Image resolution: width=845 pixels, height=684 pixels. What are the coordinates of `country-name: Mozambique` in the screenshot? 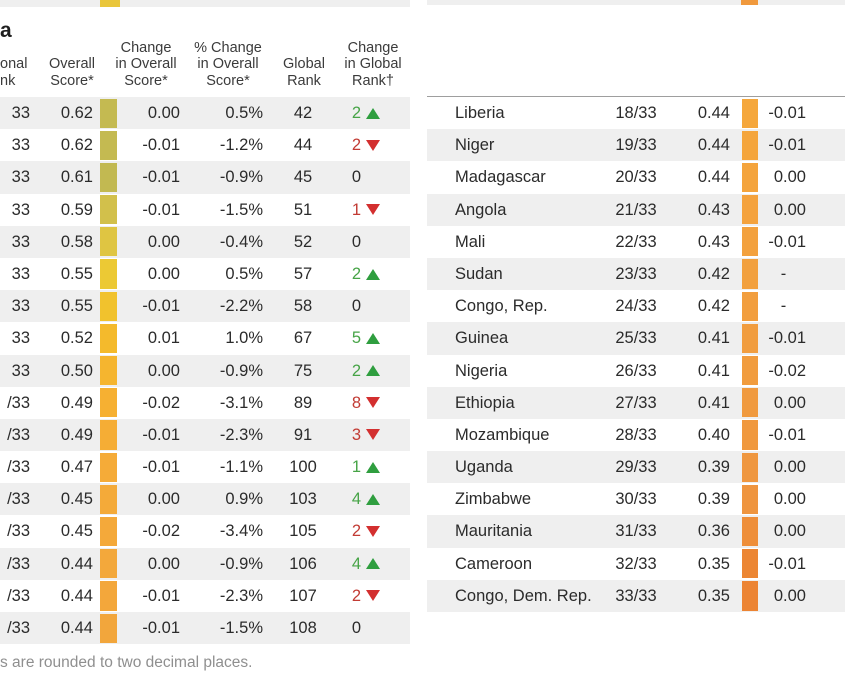 It's located at (502, 434).